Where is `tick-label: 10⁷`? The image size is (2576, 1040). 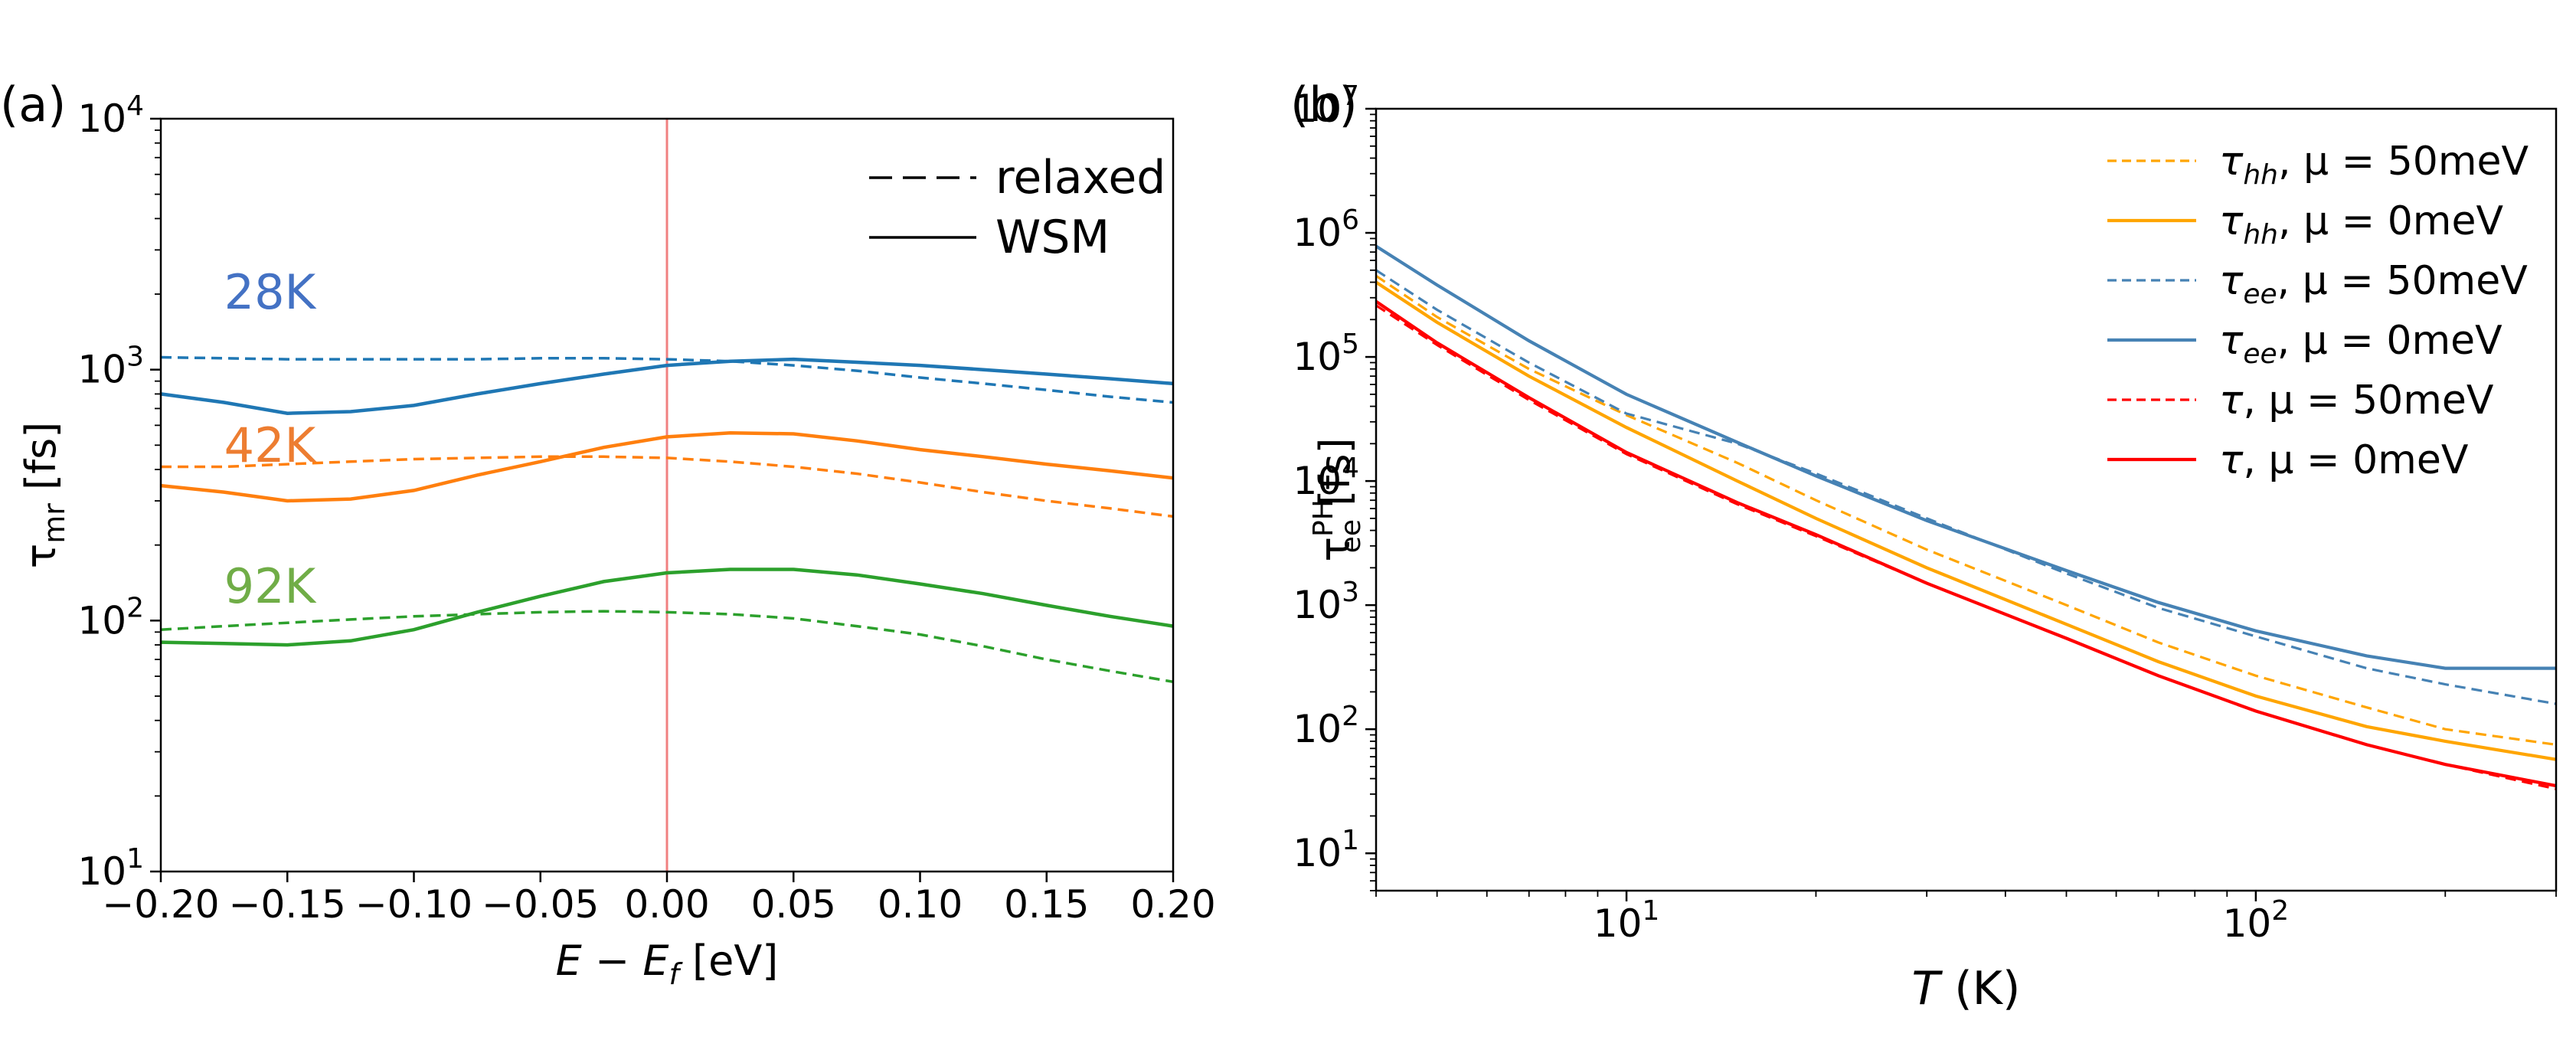 tick-label: 10⁷ is located at coordinates (1326, 106).